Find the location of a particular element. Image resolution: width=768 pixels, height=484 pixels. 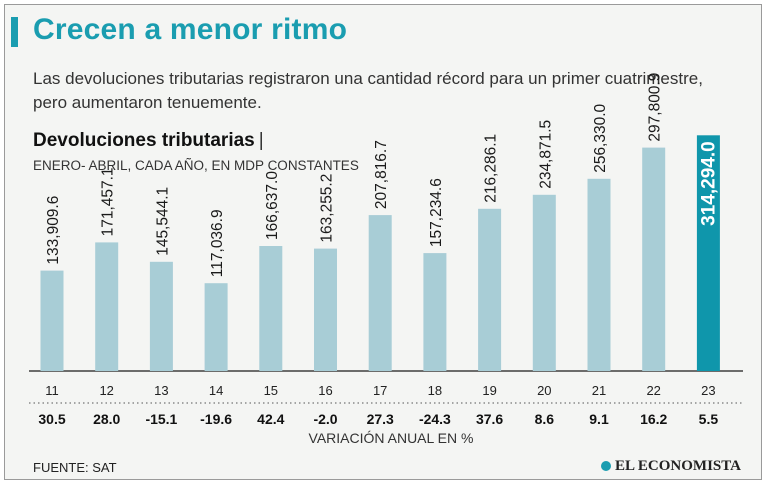

tick-label-15: 15 is located at coordinates (271, 390).